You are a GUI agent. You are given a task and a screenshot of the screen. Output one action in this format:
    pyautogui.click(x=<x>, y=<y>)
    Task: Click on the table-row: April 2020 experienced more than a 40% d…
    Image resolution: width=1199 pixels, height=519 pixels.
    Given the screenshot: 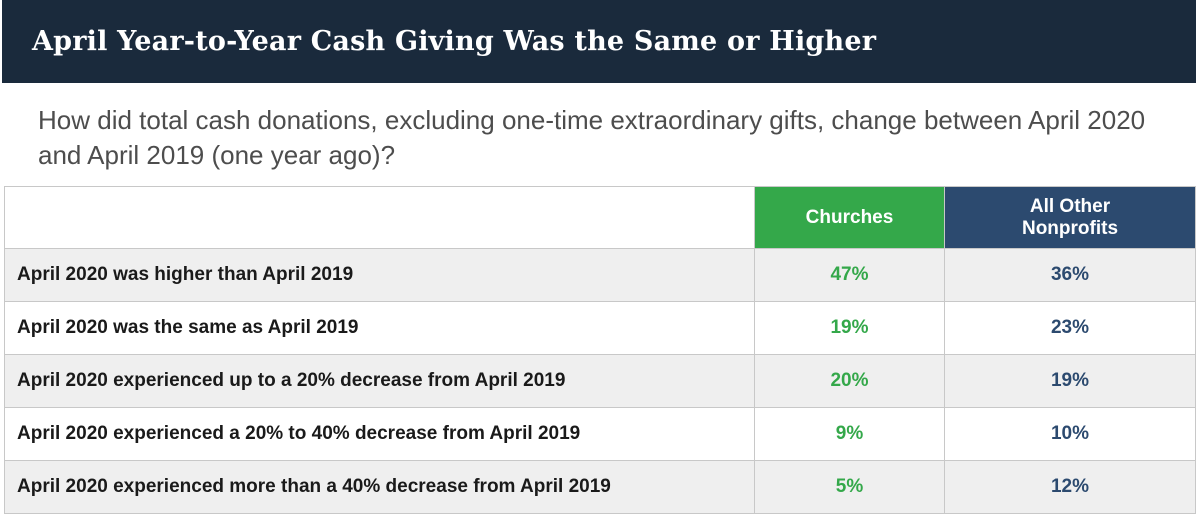 What is the action you would take?
    pyautogui.click(x=600, y=487)
    